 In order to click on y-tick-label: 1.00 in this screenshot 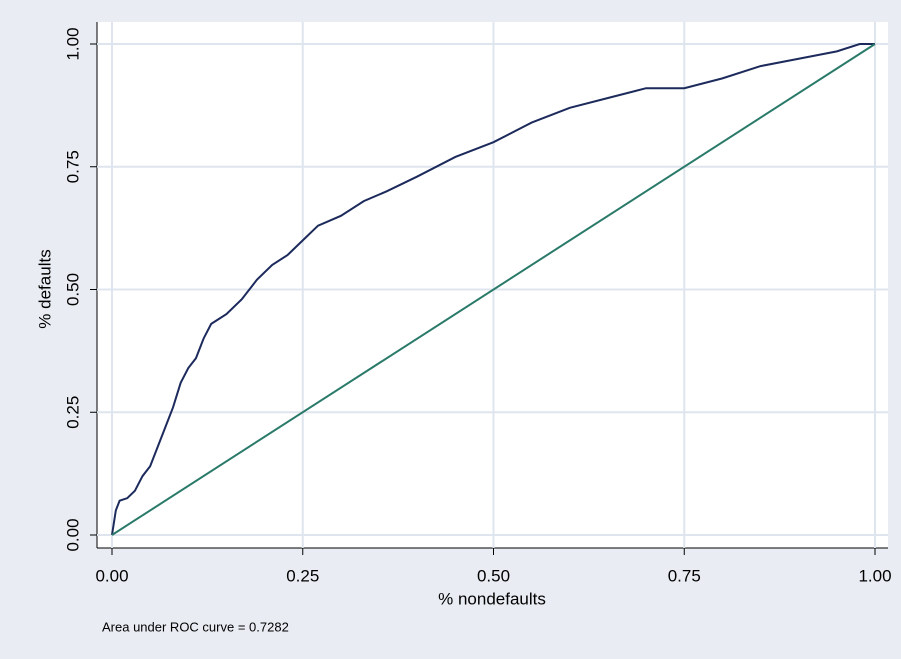, I will do `click(72, 43)`.